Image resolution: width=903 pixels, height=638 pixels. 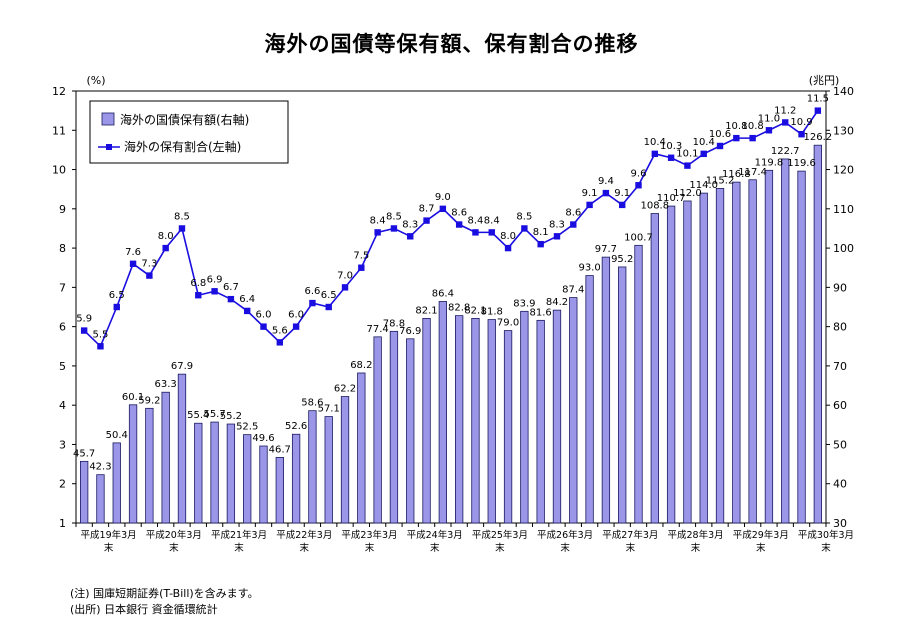 What do you see at coordinates (801, 122) in the screenshot?
I see `ratio-value-label: 10.9` at bounding box center [801, 122].